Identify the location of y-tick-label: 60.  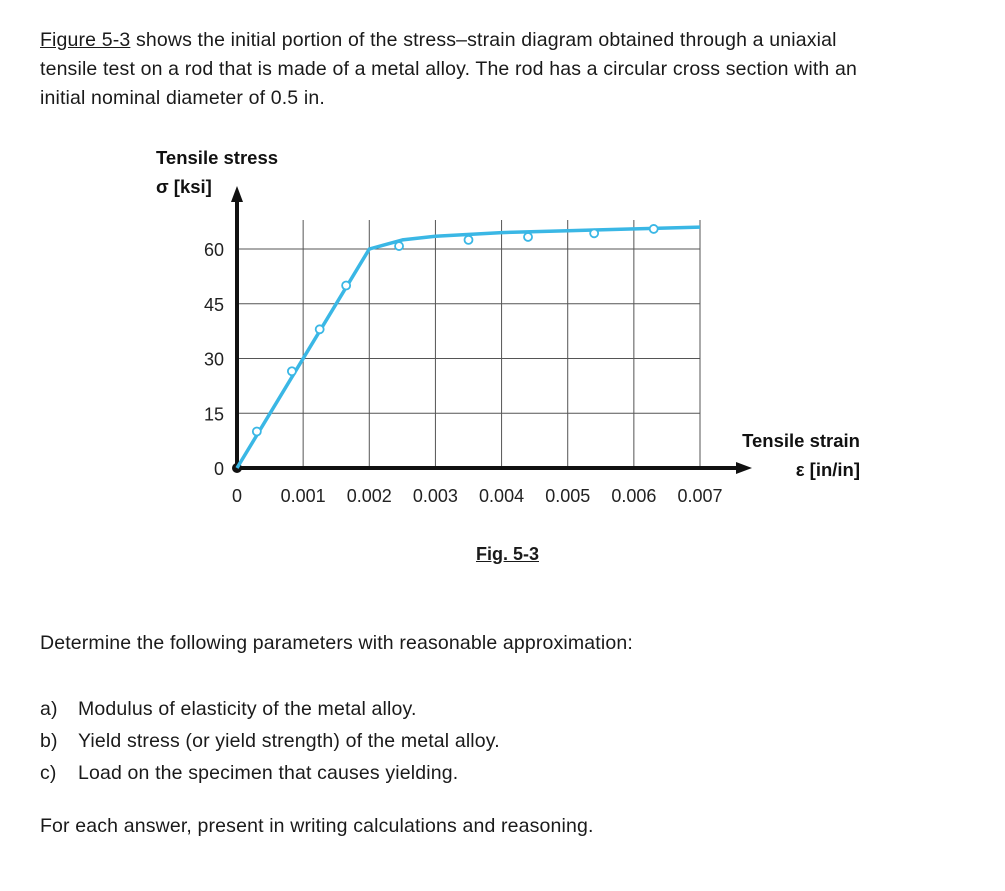
(214, 250).